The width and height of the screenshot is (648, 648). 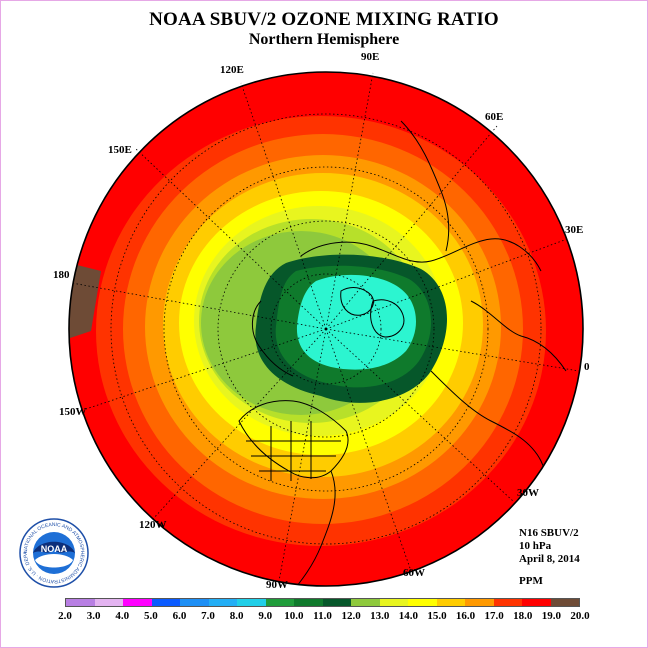 What do you see at coordinates (437, 616) in the screenshot?
I see `colorbar-tick-label: 15.0` at bounding box center [437, 616].